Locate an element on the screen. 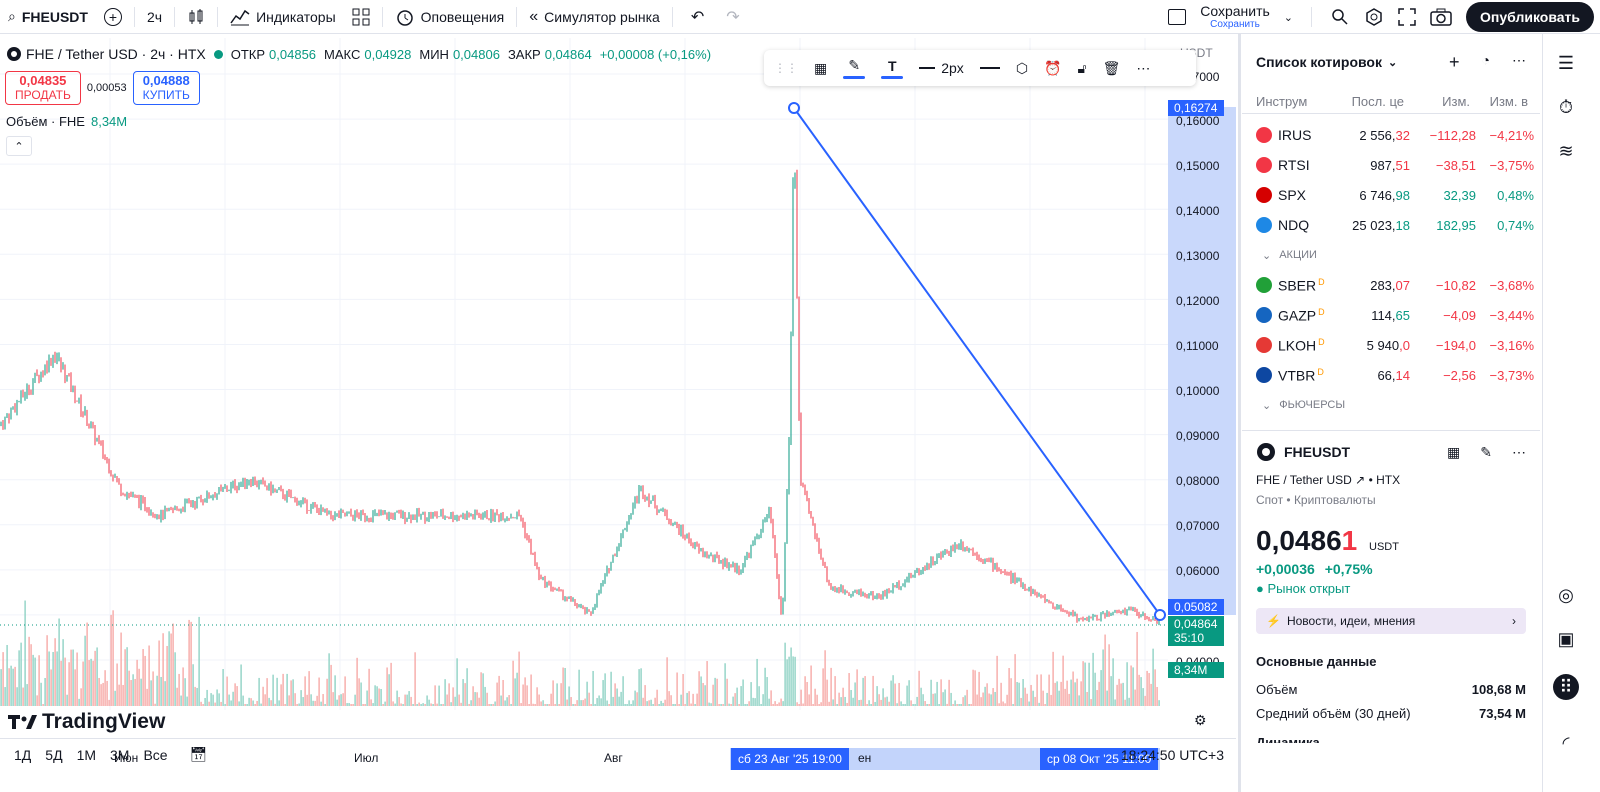  range-1m: 1М is located at coordinates (86, 754).